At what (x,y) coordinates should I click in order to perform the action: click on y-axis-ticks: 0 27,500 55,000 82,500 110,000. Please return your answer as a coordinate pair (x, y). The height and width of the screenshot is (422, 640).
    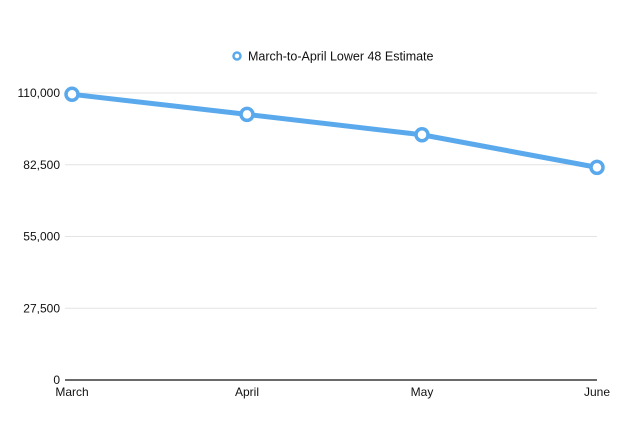
    Looking at the image, I should click on (39, 236).